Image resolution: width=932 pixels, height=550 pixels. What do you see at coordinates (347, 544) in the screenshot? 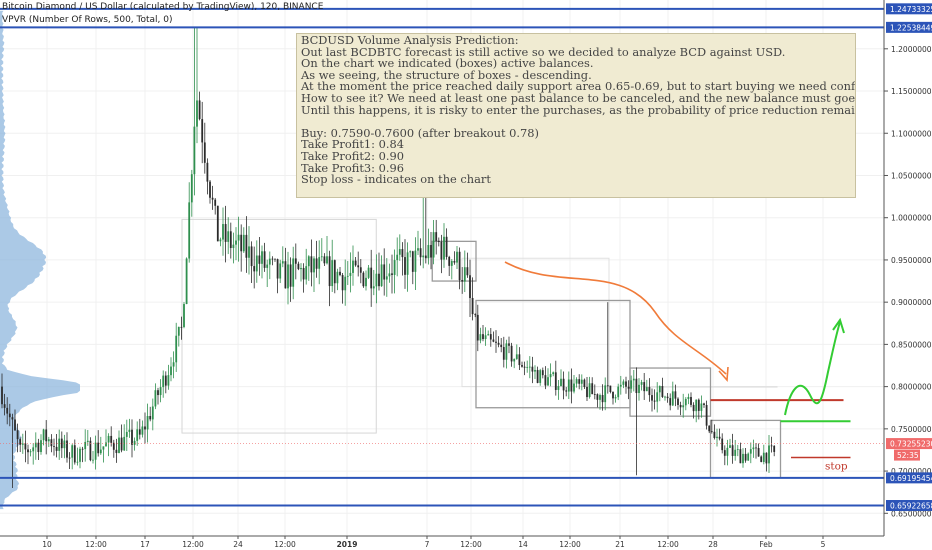
I see `time-tick-label: 2019` at bounding box center [347, 544].